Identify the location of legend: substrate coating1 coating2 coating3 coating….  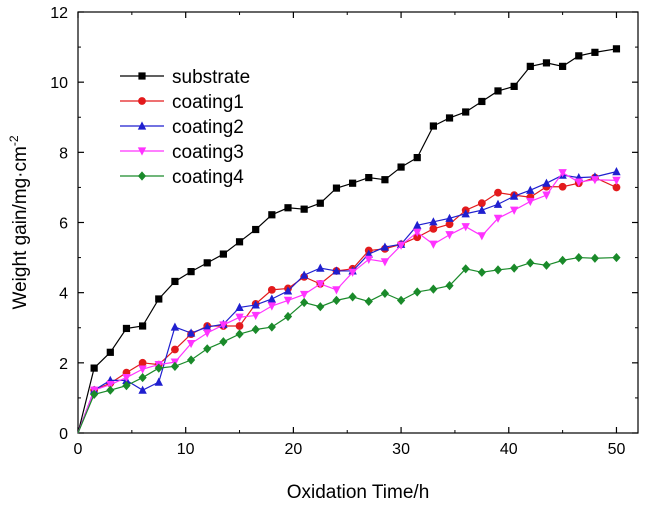
(185, 127).